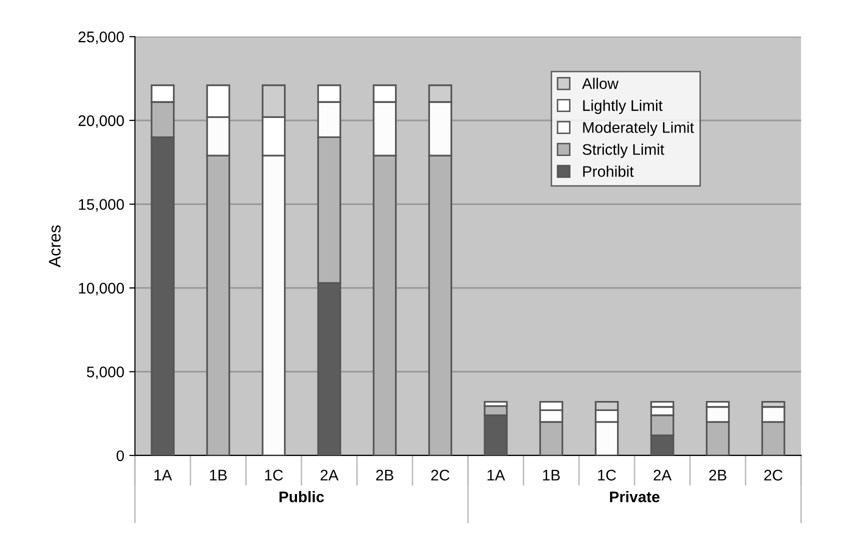  What do you see at coordinates (608, 171) in the screenshot?
I see `legend-label: Prohibit` at bounding box center [608, 171].